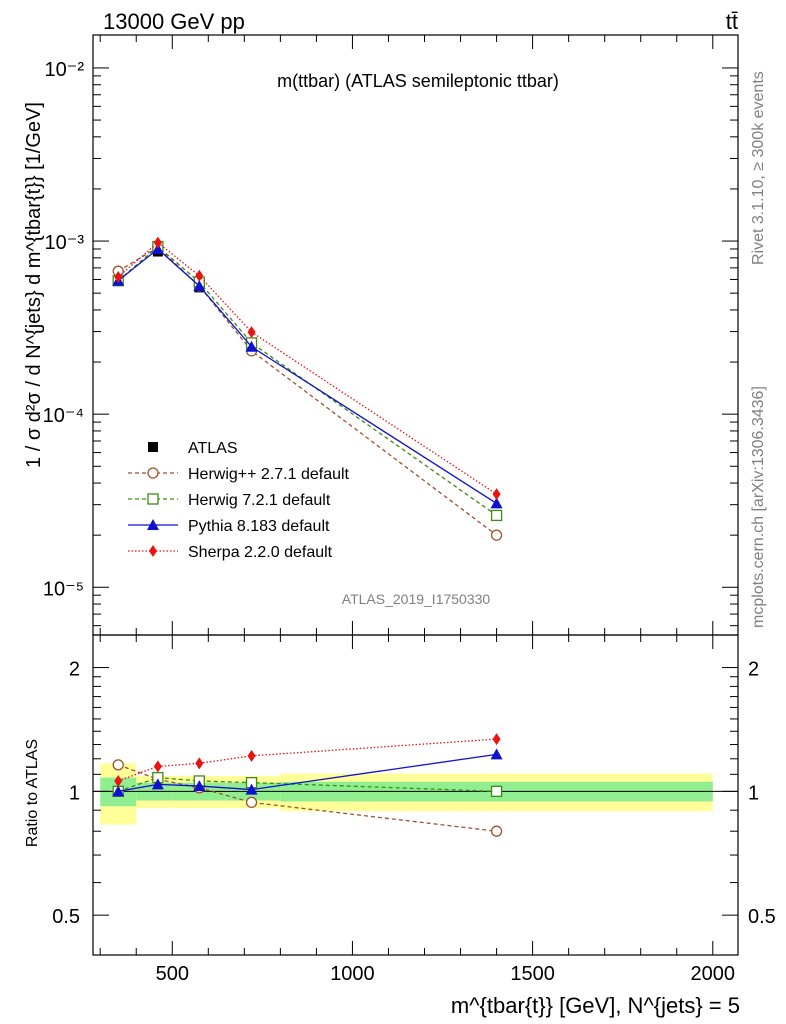 The image size is (786, 1024). What do you see at coordinates (352, 974) in the screenshot?
I see `x-tick-label: 1000` at bounding box center [352, 974].